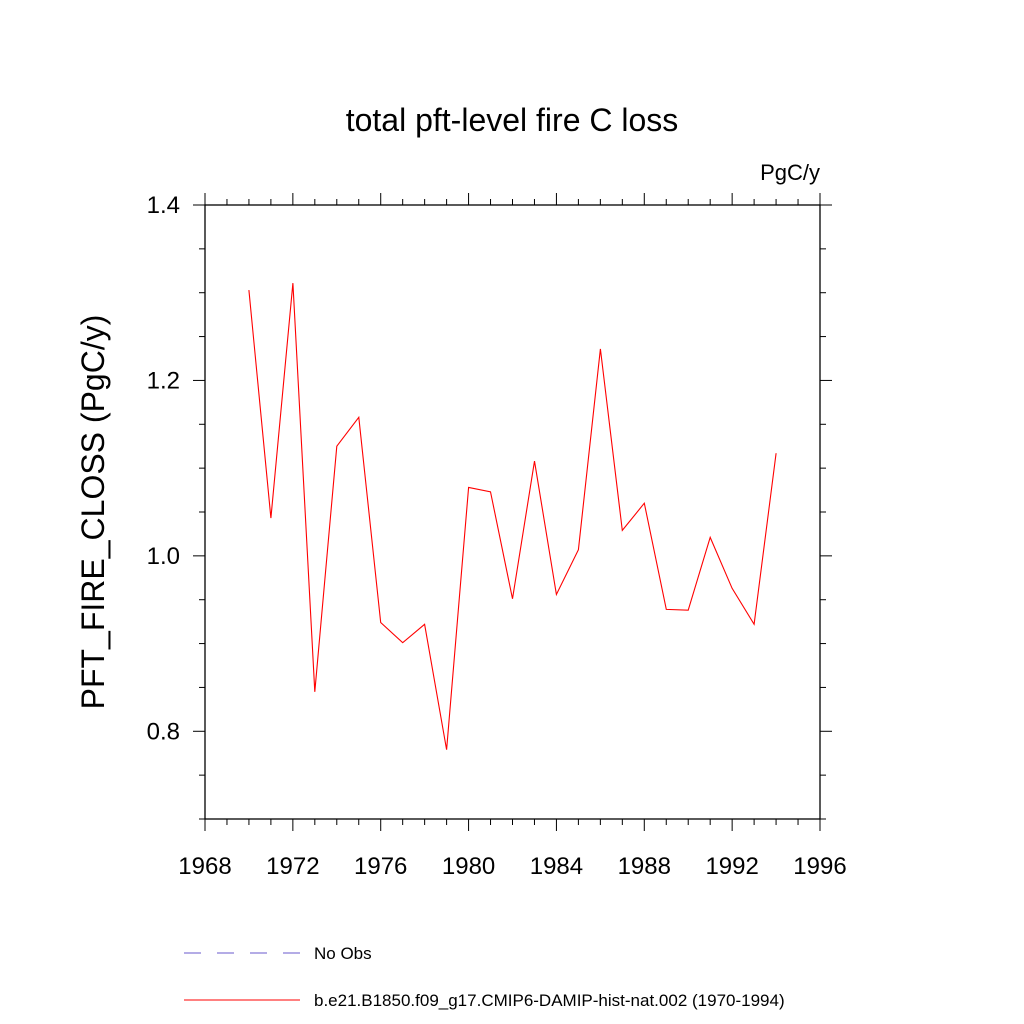  Describe the element at coordinates (292, 866) in the screenshot. I see `x-tick-label: 1972` at that location.